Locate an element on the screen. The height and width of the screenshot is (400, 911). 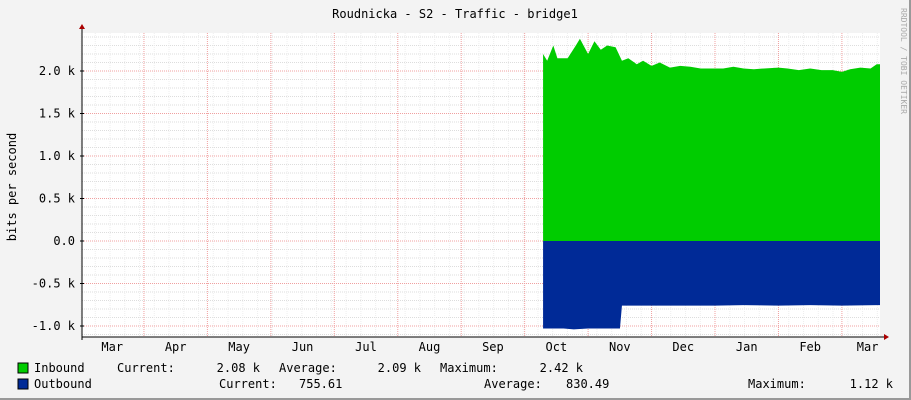
legend-inbound-current-label: Current: is located at coordinates (146, 368).